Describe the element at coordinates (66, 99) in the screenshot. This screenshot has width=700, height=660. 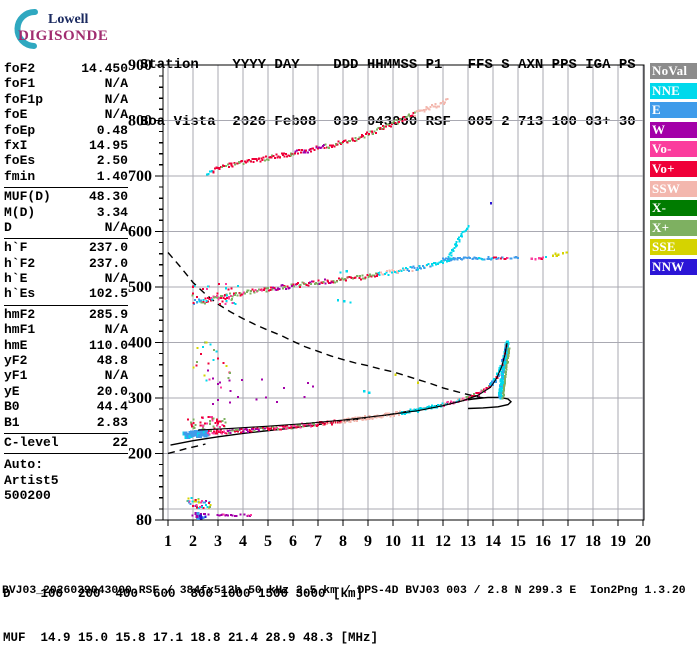
I see `param-row: foF1p N/A` at that location.